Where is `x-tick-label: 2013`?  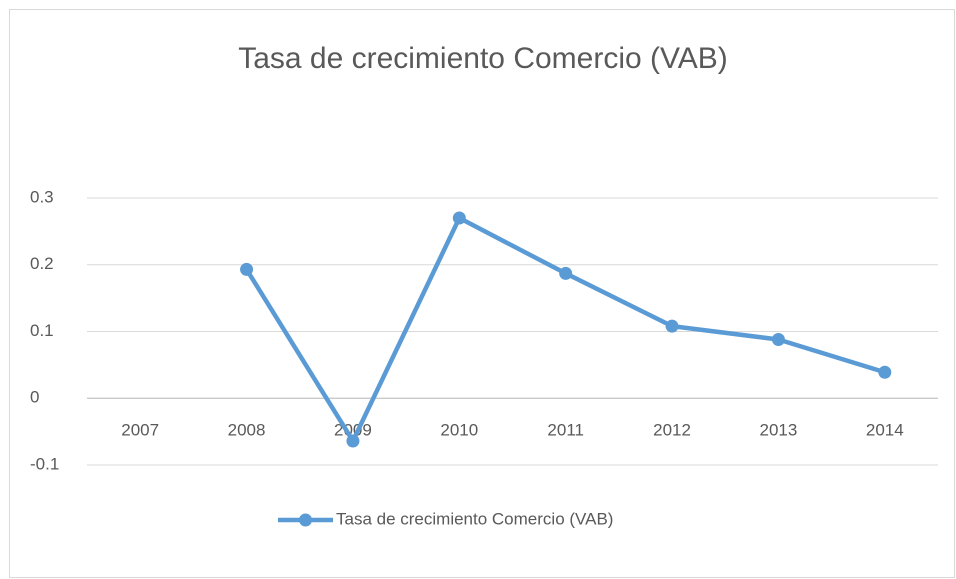 x-tick-label: 2013 is located at coordinates (779, 430).